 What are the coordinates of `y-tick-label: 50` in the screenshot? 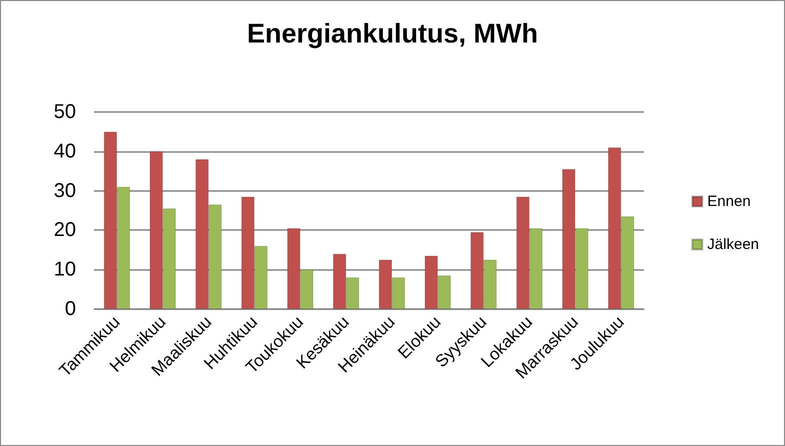 It's located at (65, 112).